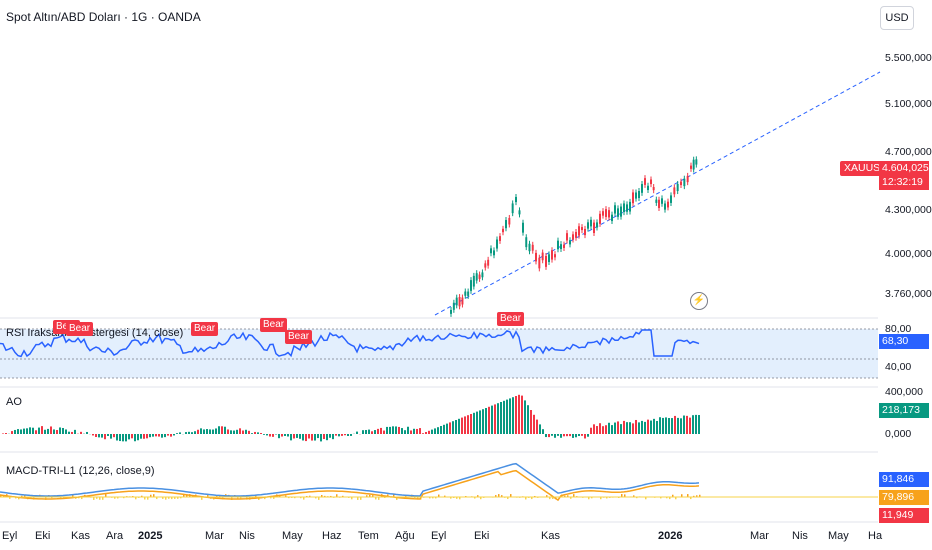 The image size is (932, 550). I want to click on rsi-level-80: 80,00, so click(898, 329).